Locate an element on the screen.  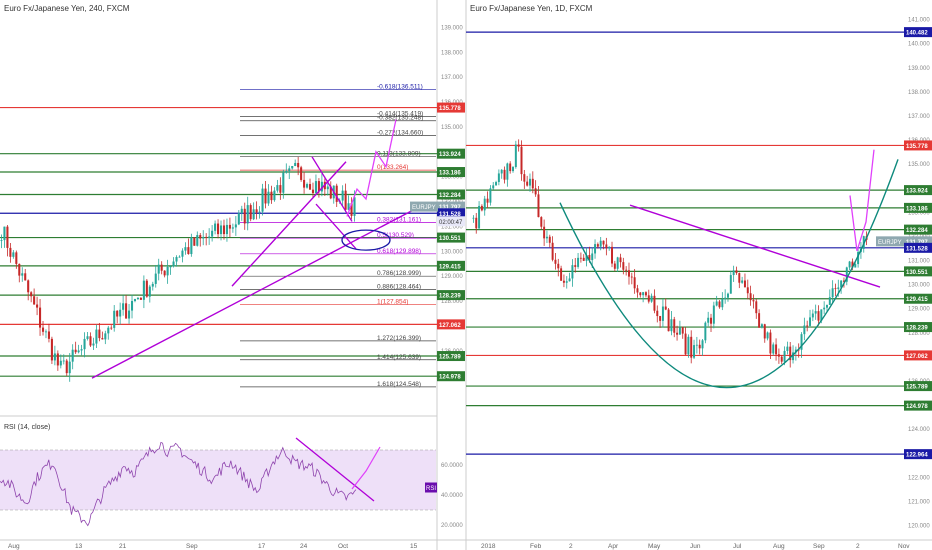
price-tick-label: 129.000 is located at coordinates (452, 277).